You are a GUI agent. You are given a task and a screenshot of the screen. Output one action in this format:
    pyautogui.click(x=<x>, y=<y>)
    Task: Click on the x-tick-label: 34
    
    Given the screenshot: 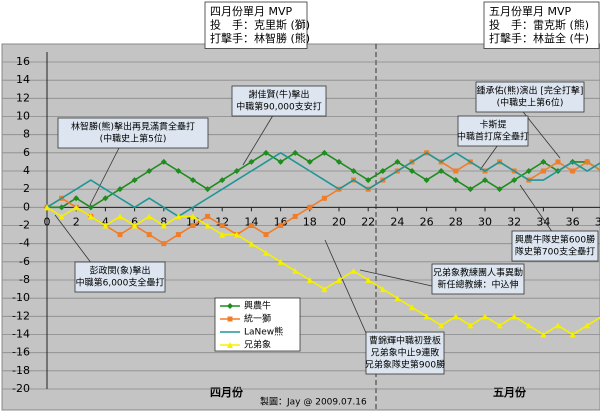 What is the action you would take?
    pyautogui.click(x=543, y=221)
    